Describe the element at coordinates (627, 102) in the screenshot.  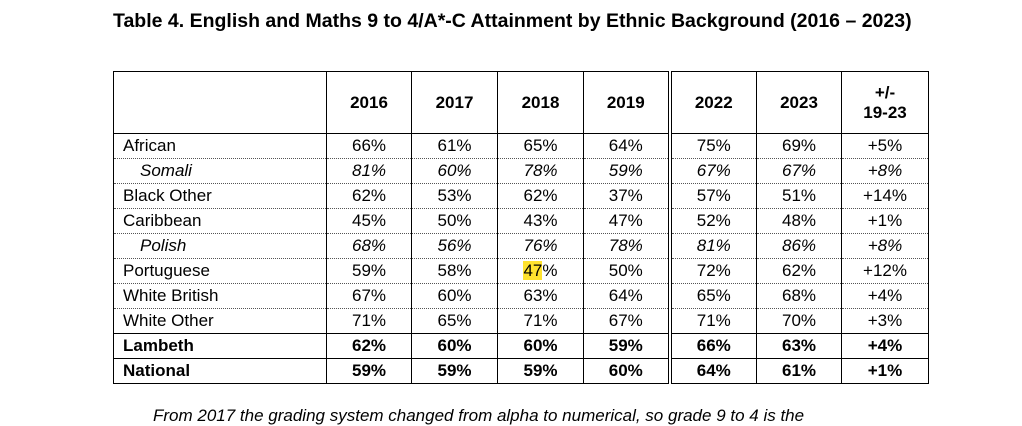
I see `header-2019: 2019` at that location.